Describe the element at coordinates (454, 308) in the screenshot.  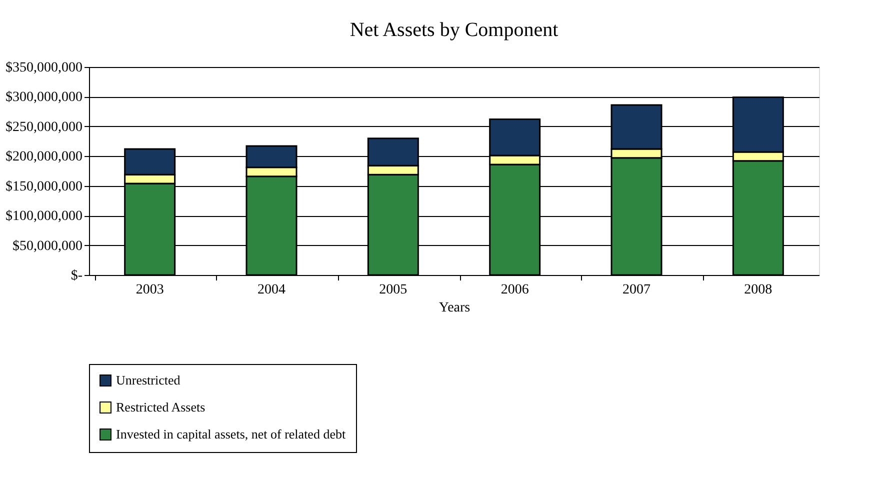
I see `x-axis-title: Years` at that location.